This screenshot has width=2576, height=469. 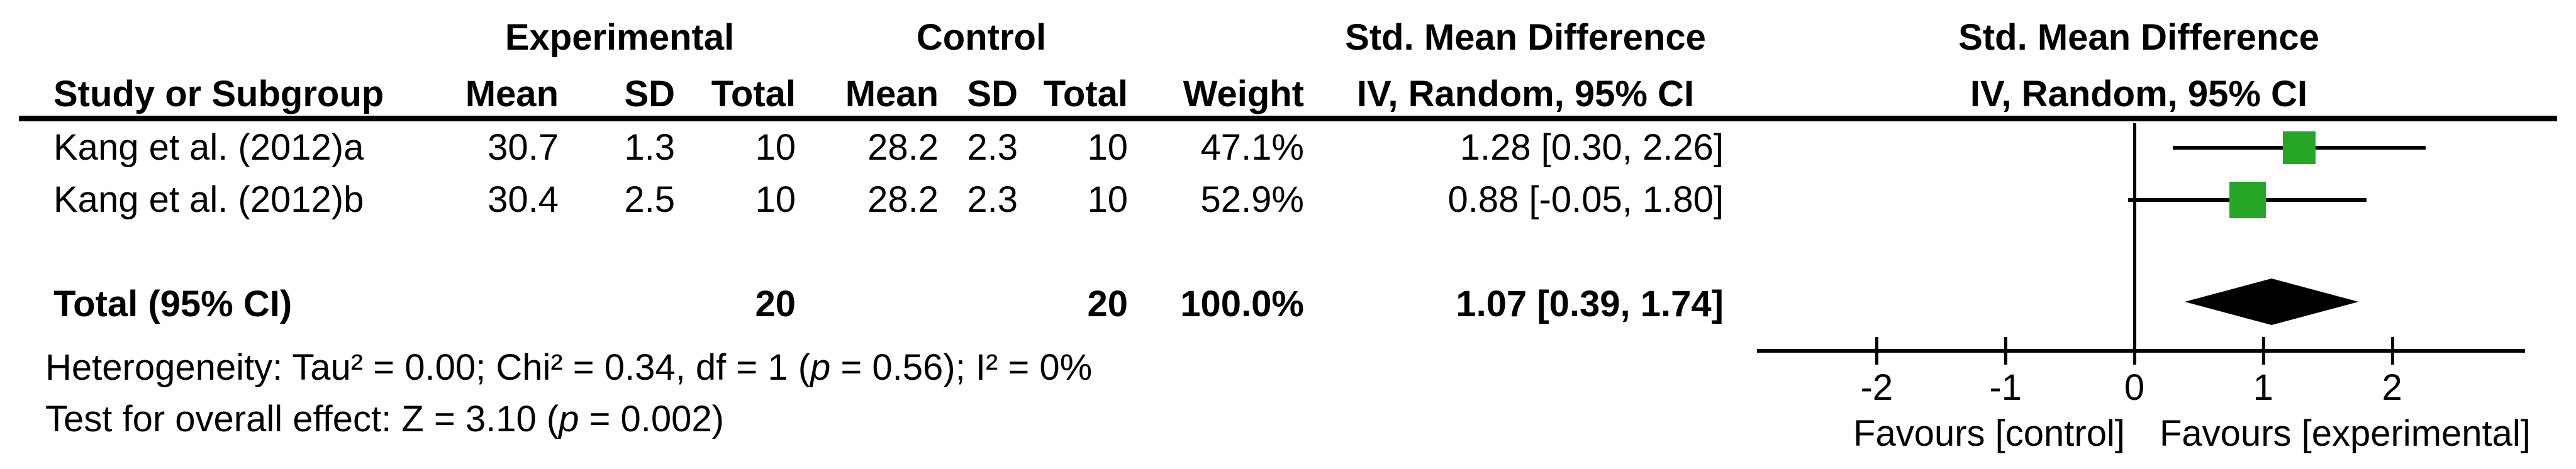 I want to click on study-exp-mean: 30.4, so click(x=523, y=199).